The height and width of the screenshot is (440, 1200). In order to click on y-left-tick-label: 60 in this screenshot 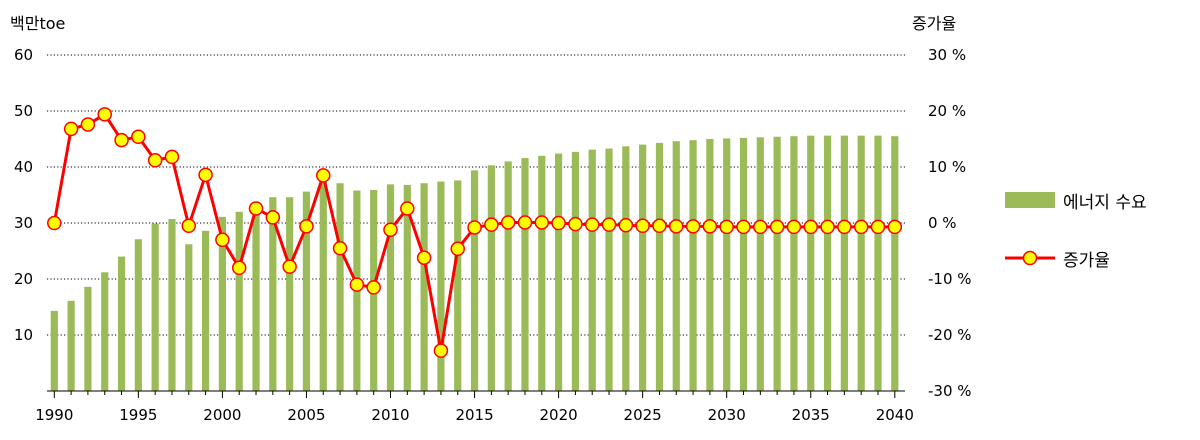, I will do `click(23, 55)`.